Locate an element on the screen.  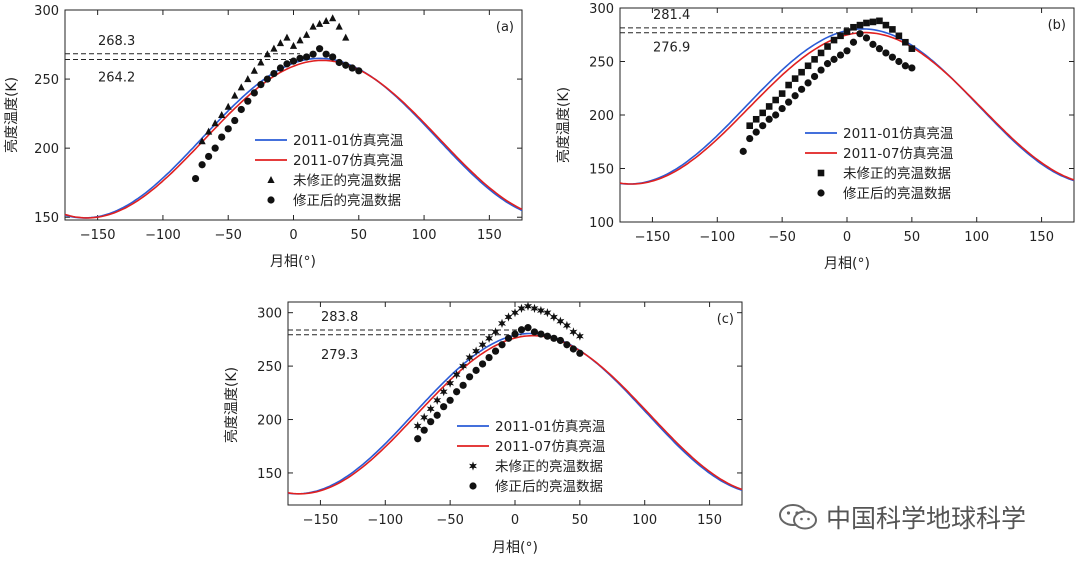
reference-value-label: 283.8 is located at coordinates (339, 317).